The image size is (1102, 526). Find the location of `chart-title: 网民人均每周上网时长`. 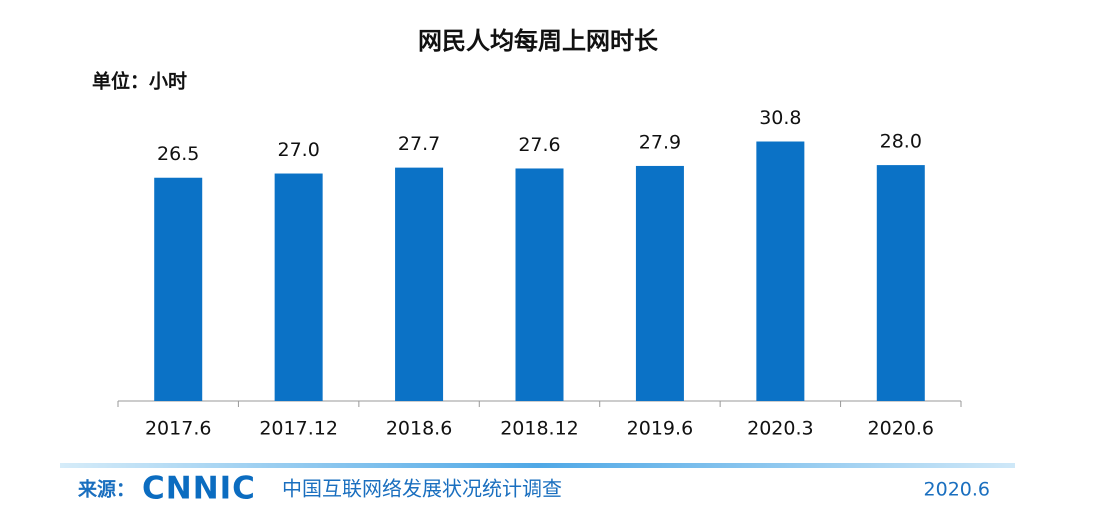

chart-title: 网民人均每周上网时长 is located at coordinates (538, 41).